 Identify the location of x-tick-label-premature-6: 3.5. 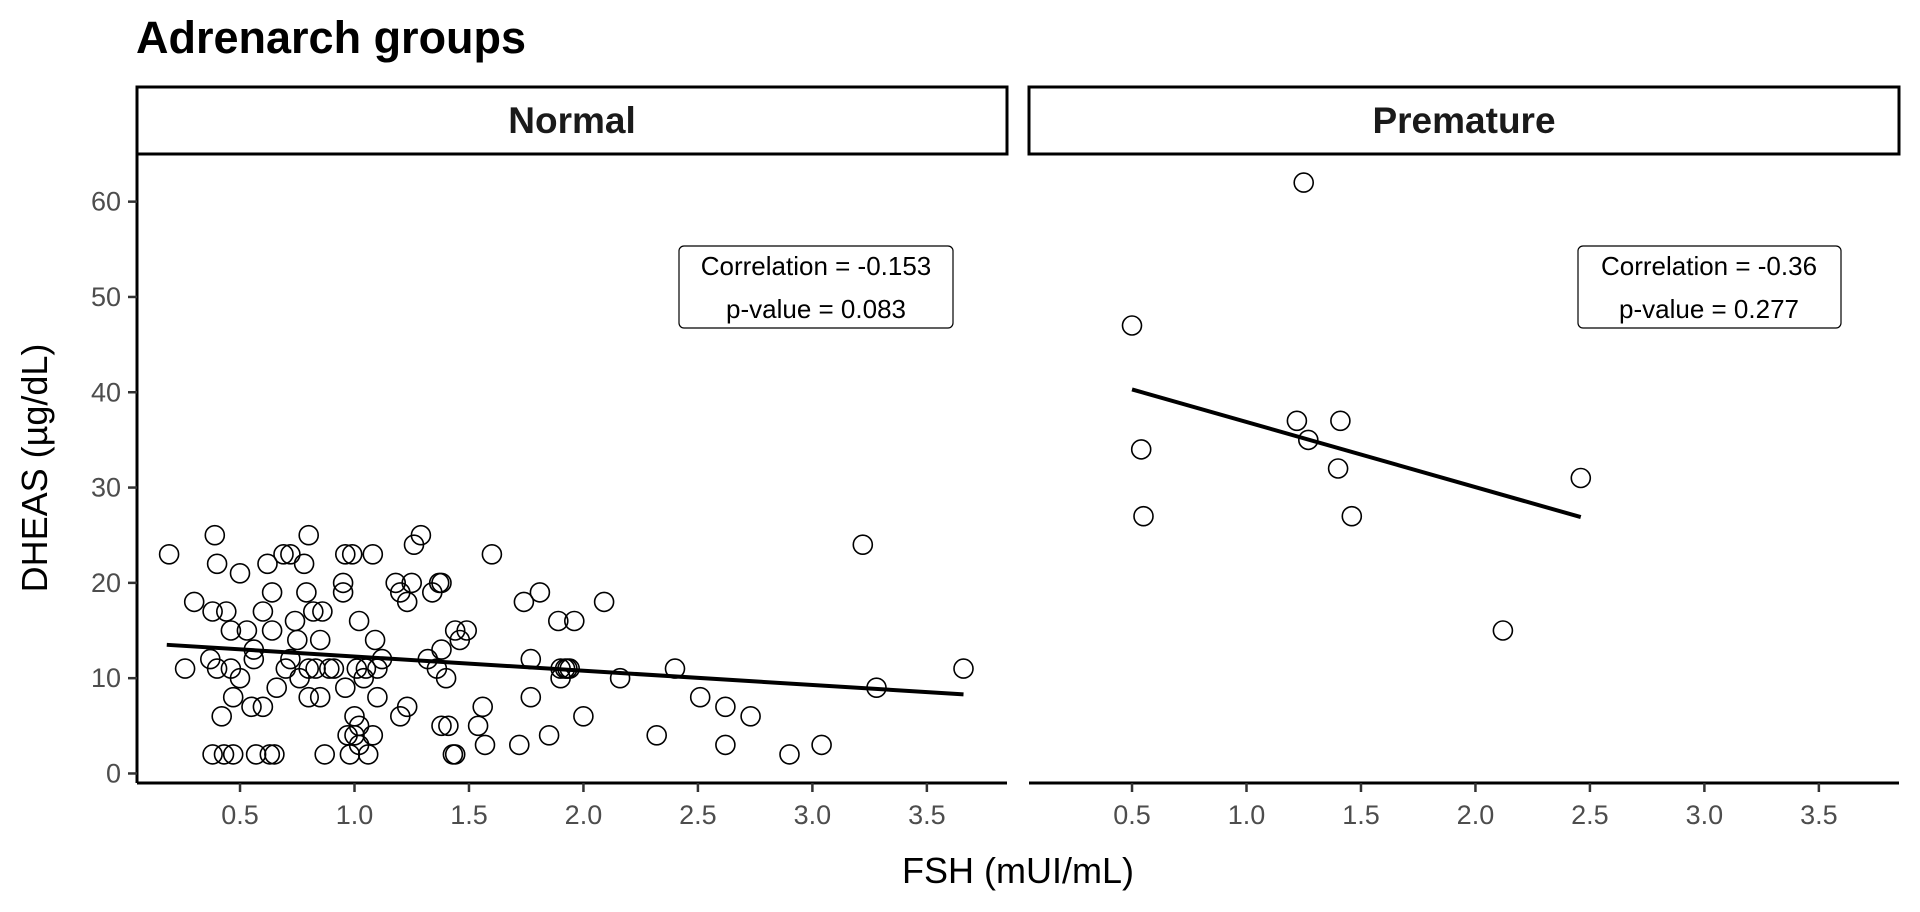
(1819, 815).